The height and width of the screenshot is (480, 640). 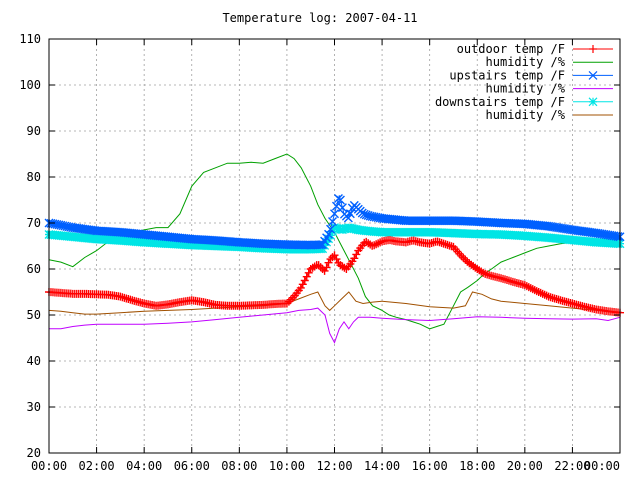 I want to click on x-tick-label: 08:00, so click(x=239, y=466).